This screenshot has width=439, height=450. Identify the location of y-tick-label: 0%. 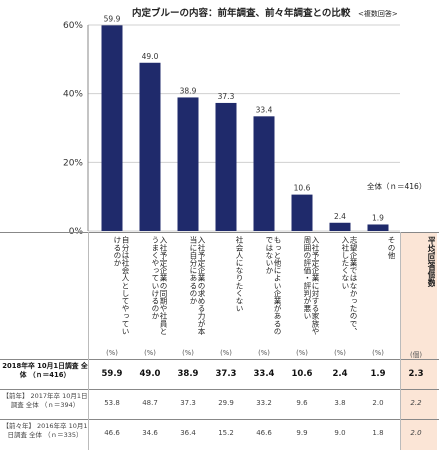
(76, 231).